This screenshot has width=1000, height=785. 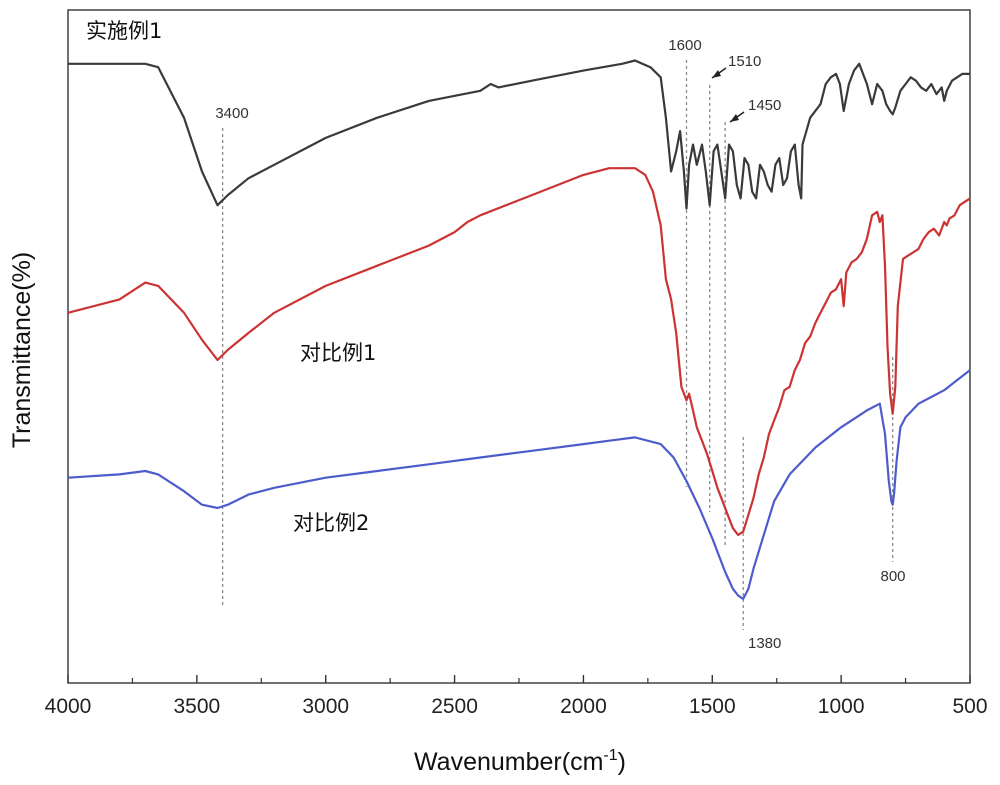 What do you see at coordinates (338, 353) in the screenshot?
I see `series-label-comparative1: 对比例1` at bounding box center [338, 353].